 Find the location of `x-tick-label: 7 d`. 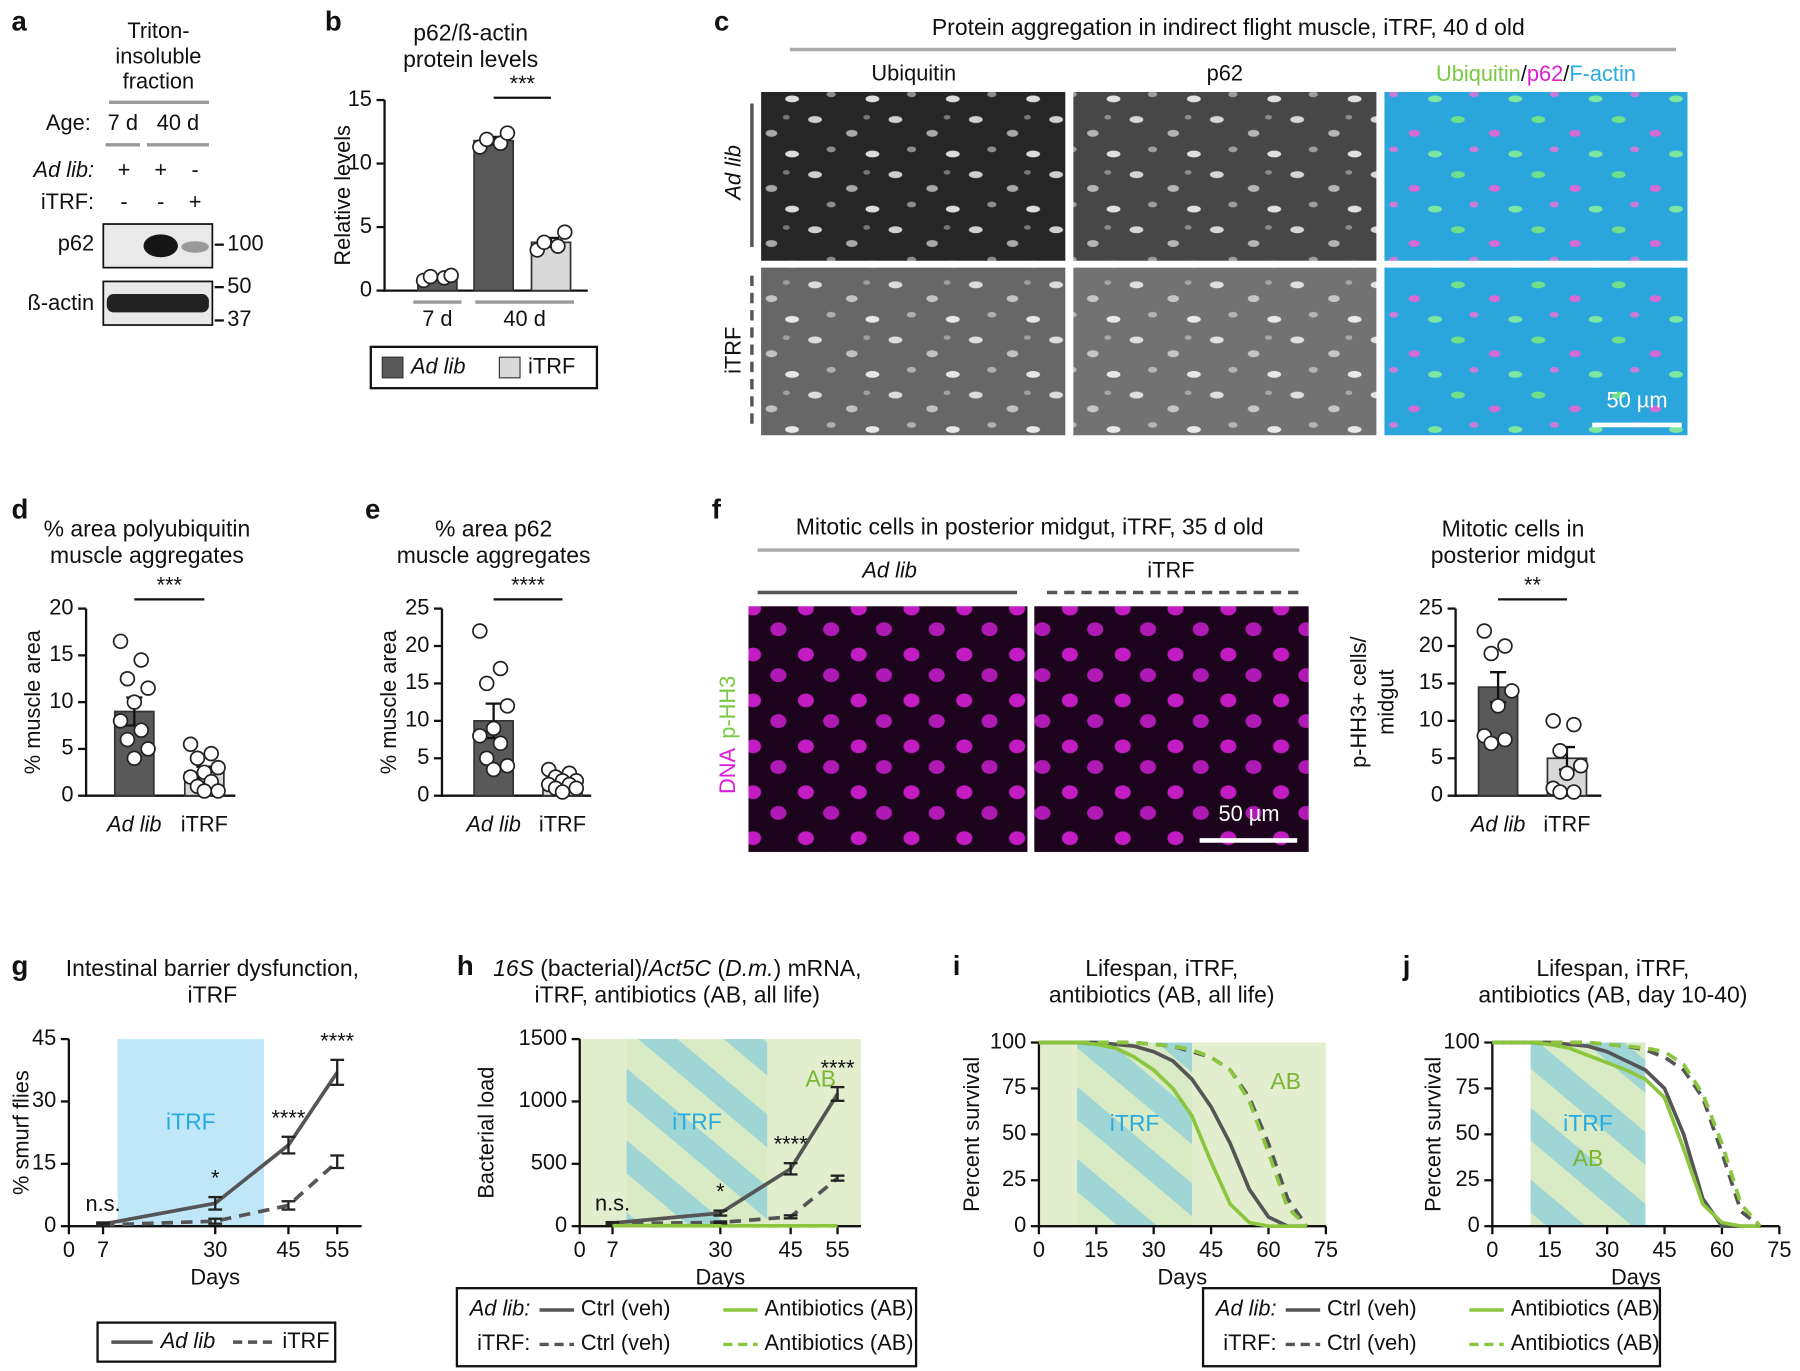

x-tick-label: 7 d is located at coordinates (437, 318).